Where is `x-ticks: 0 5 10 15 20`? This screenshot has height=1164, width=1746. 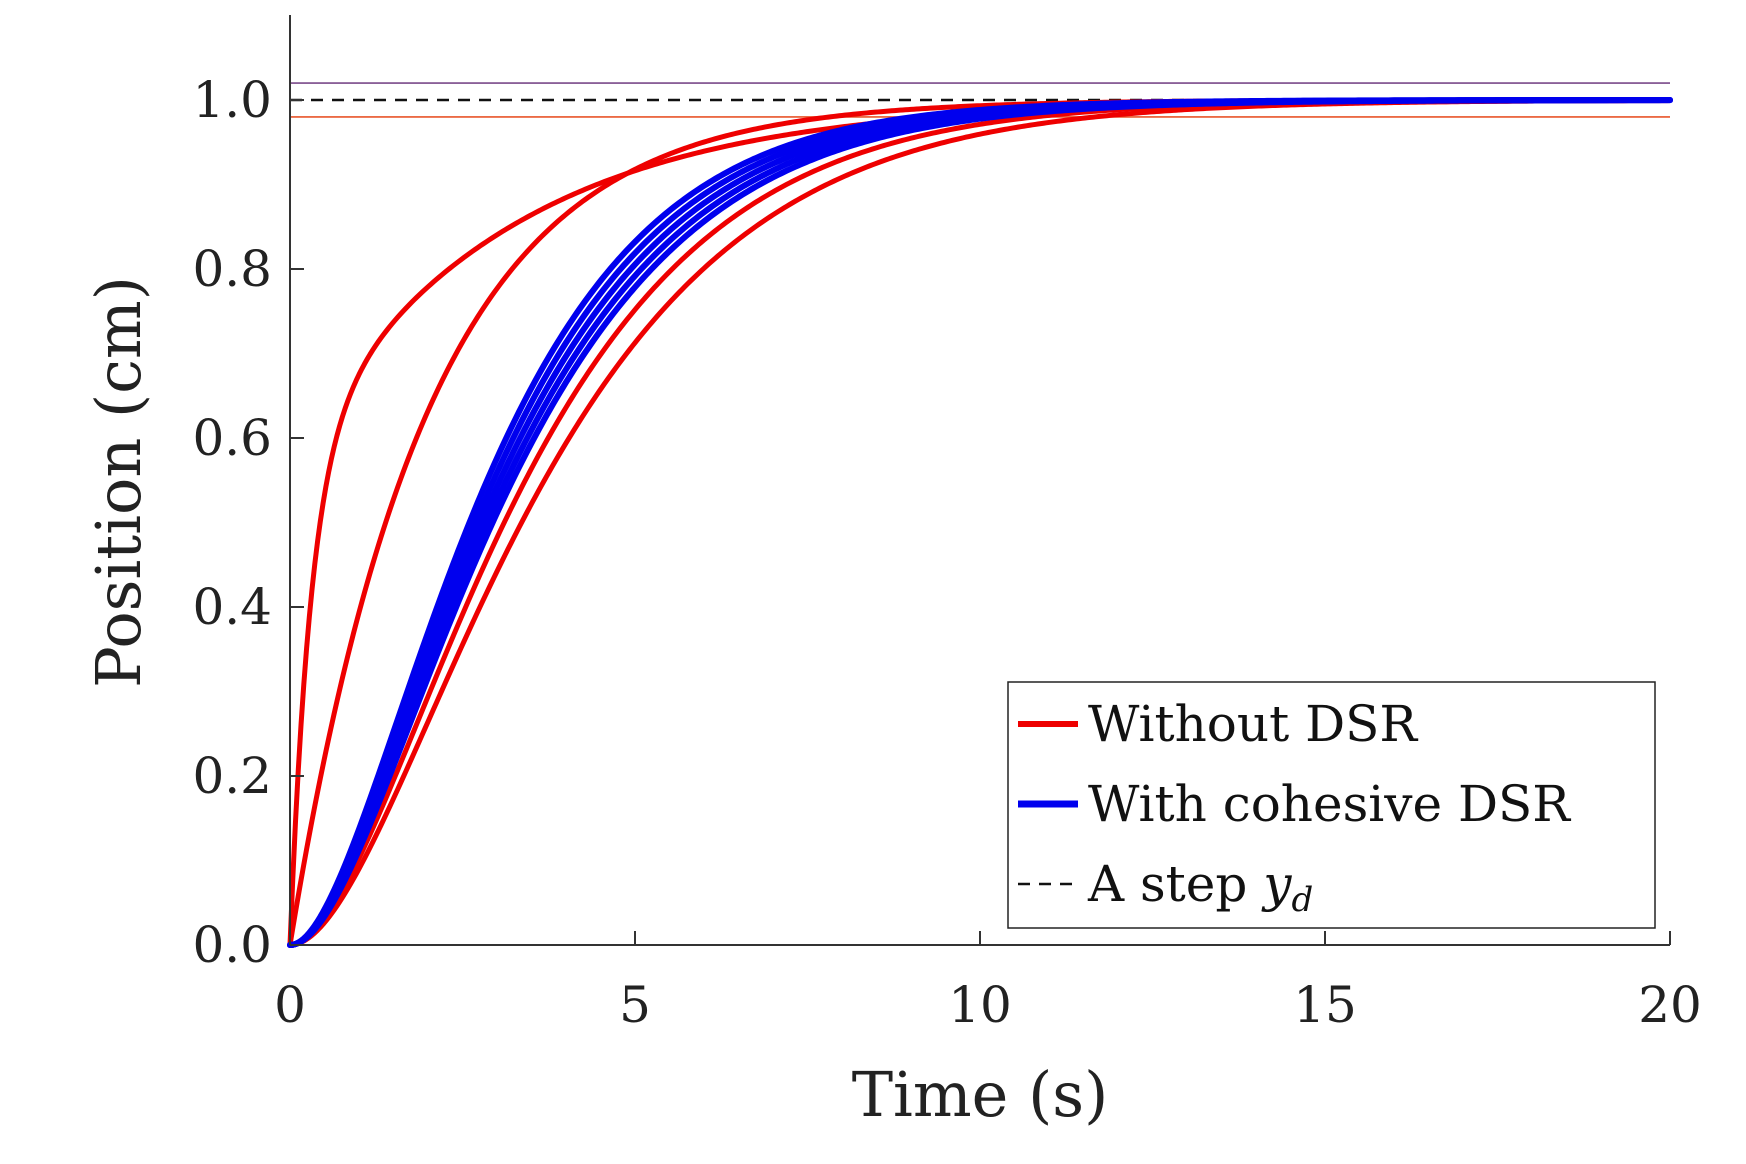
x-ticks: 0 5 10 15 20 is located at coordinates (988, 982).